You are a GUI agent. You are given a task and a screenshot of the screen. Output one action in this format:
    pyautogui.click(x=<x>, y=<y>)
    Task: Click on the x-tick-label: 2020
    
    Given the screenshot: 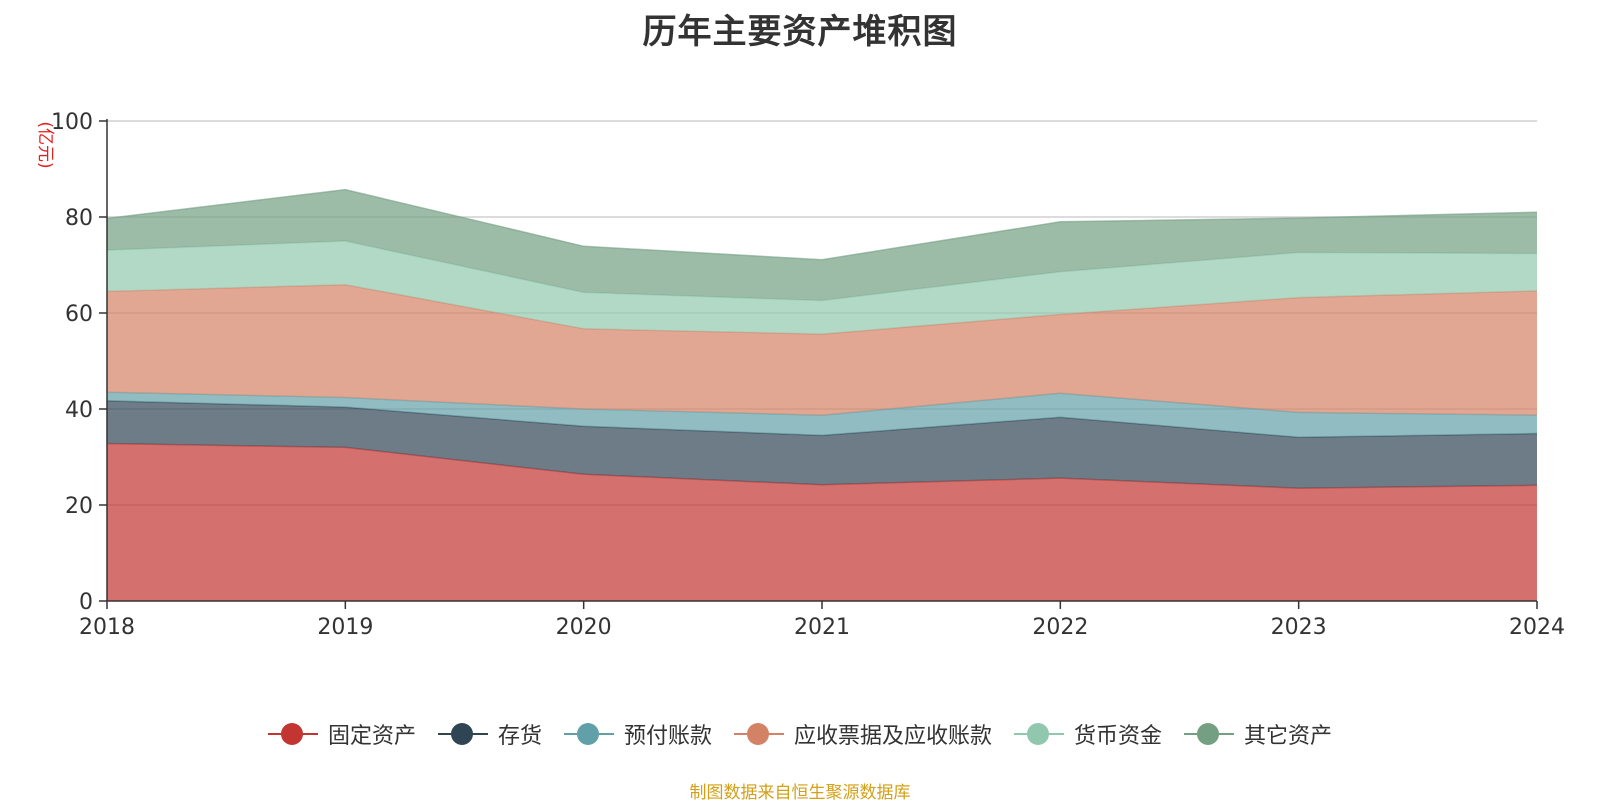 What is the action you would take?
    pyautogui.click(x=584, y=627)
    